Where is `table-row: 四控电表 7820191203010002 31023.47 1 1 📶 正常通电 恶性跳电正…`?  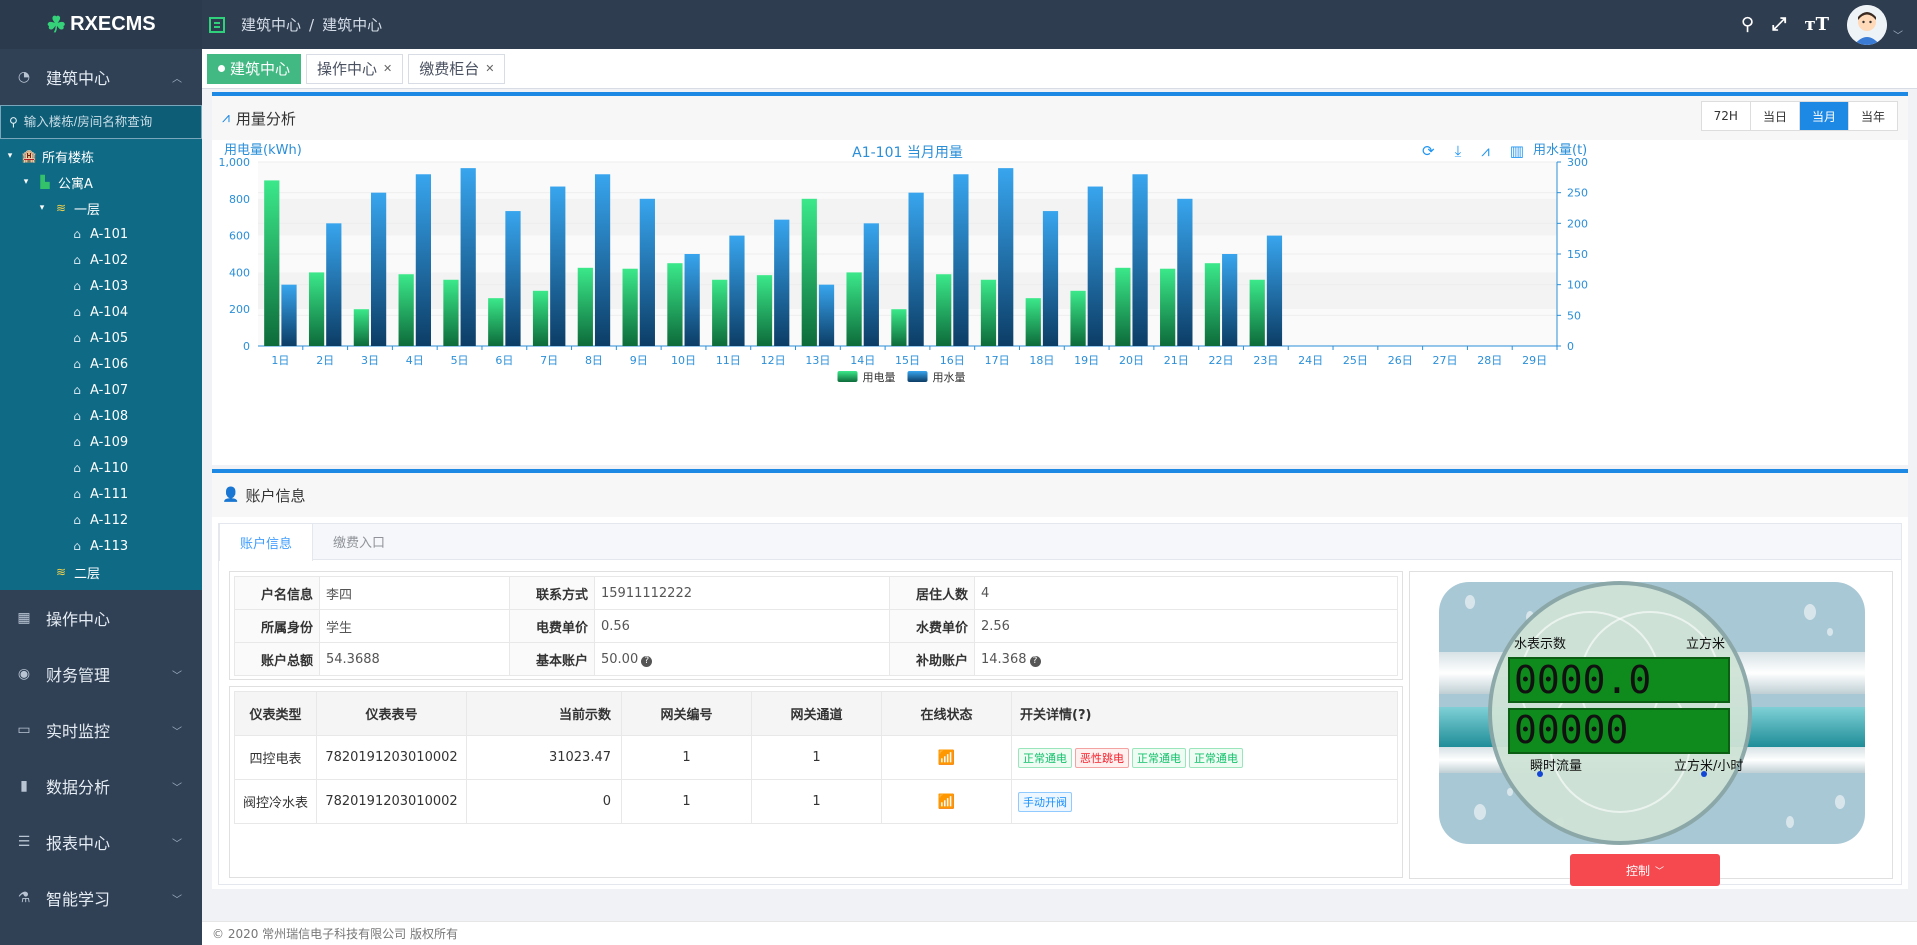 table-row: 四控电表 7820191203010002 31023.47 1 1 📶 正常通电 恶性跳电正… is located at coordinates (816, 757).